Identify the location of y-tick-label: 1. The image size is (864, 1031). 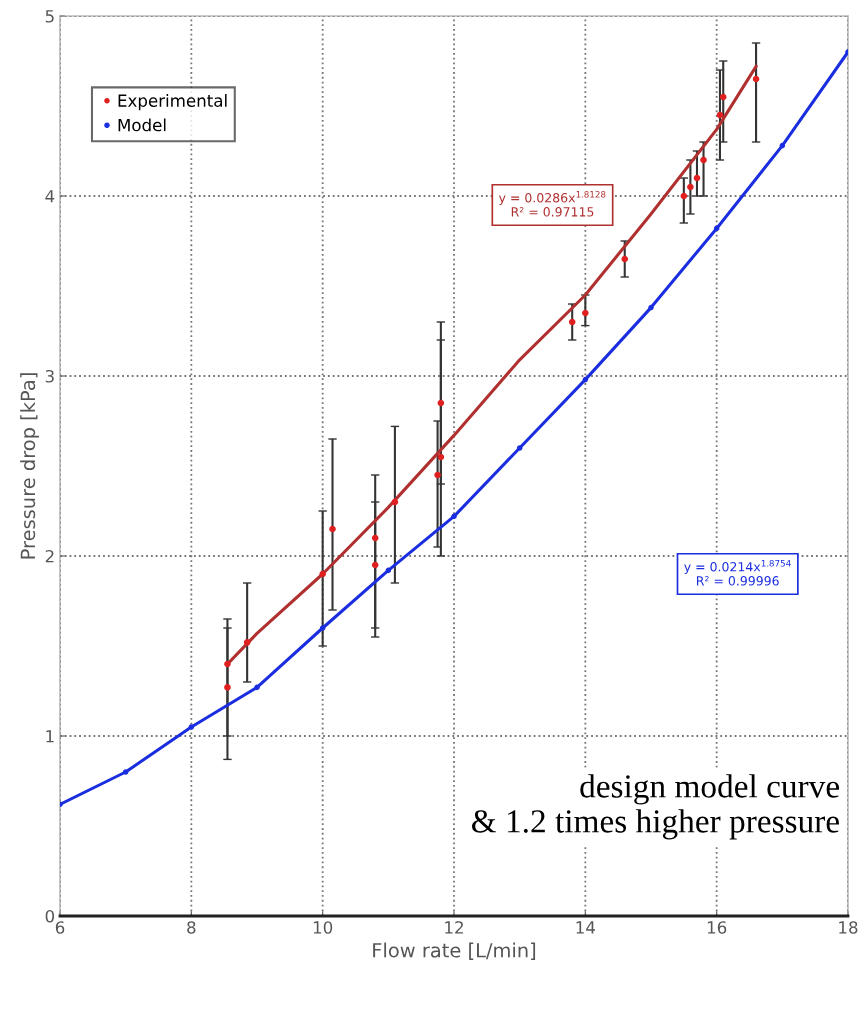
(50, 736).